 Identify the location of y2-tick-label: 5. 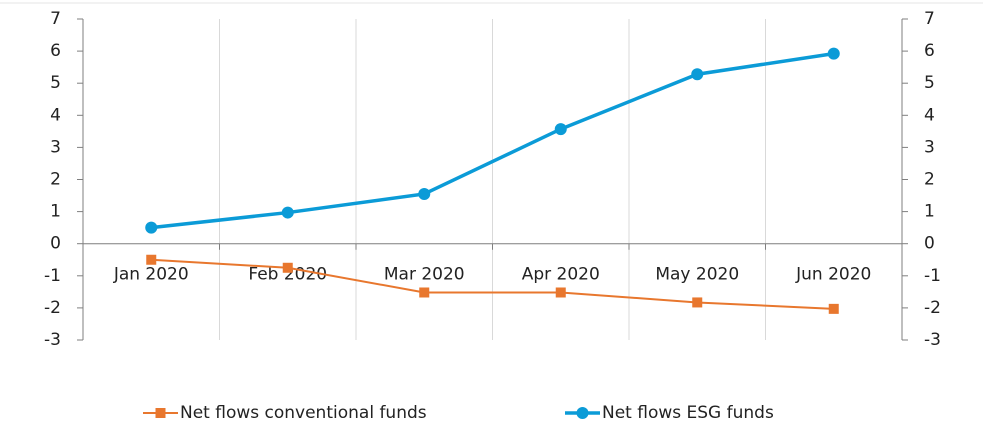
(929, 83).